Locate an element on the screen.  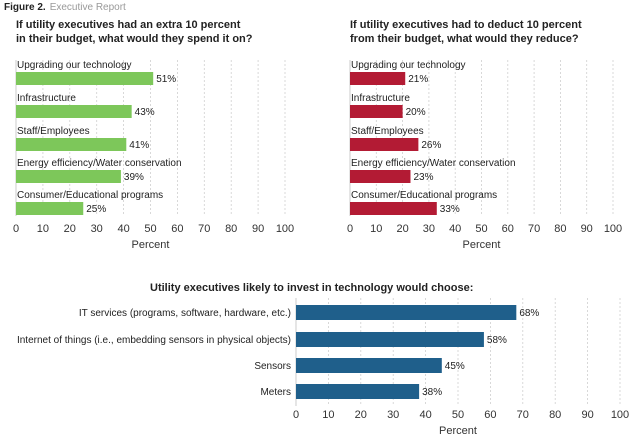
reduce-tick-label: 40 is located at coordinates (455, 229).